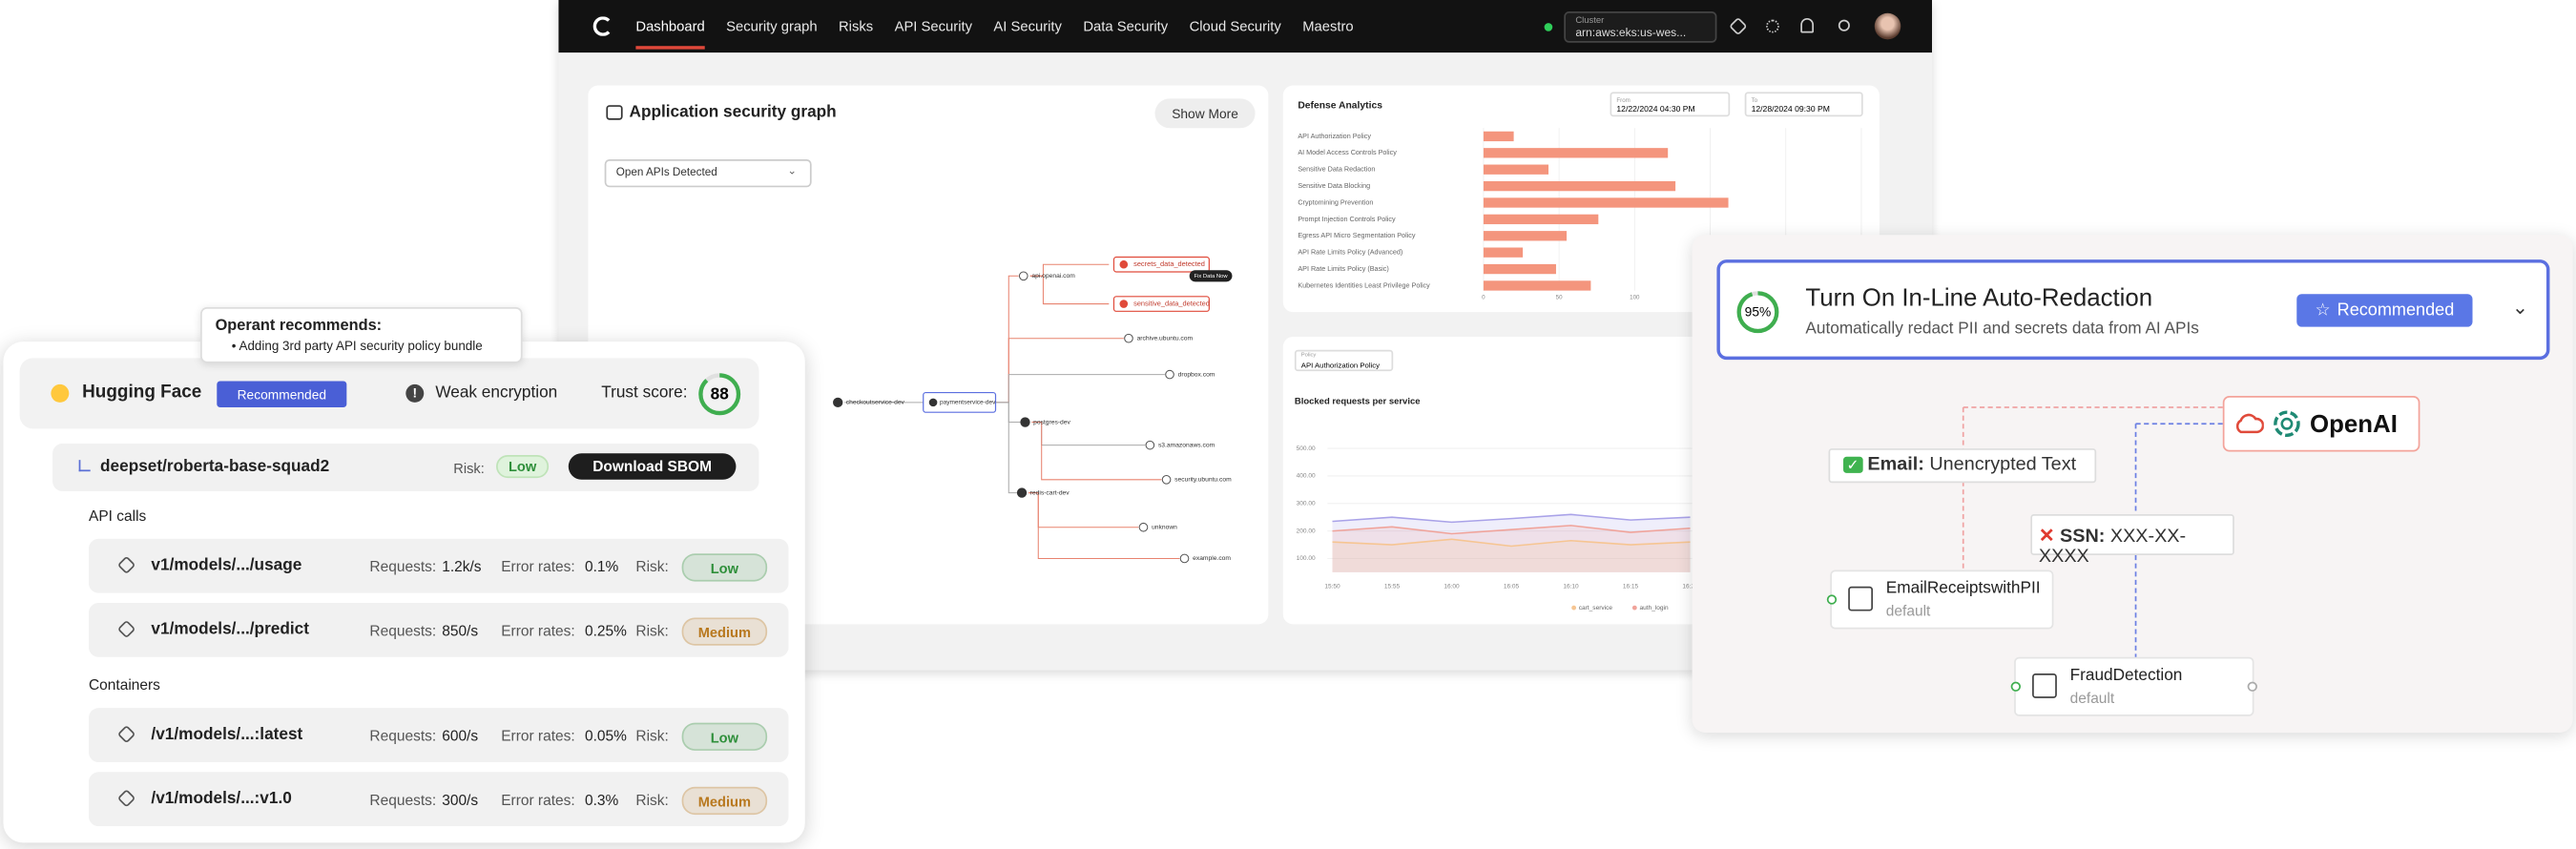  Describe the element at coordinates (1050, 492) in the screenshot. I see `node-label: redis-cart-dev` at that location.